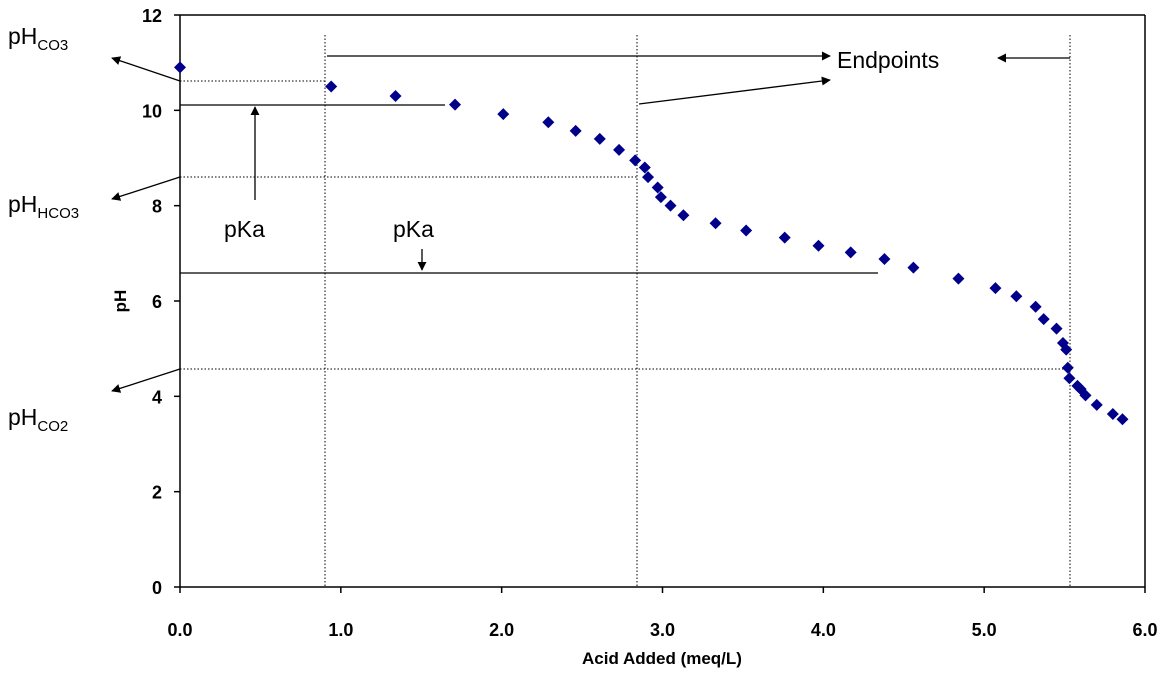 The image size is (1163, 688). What do you see at coordinates (823, 630) in the screenshot?
I see `x-tick-label: 4.0` at bounding box center [823, 630].